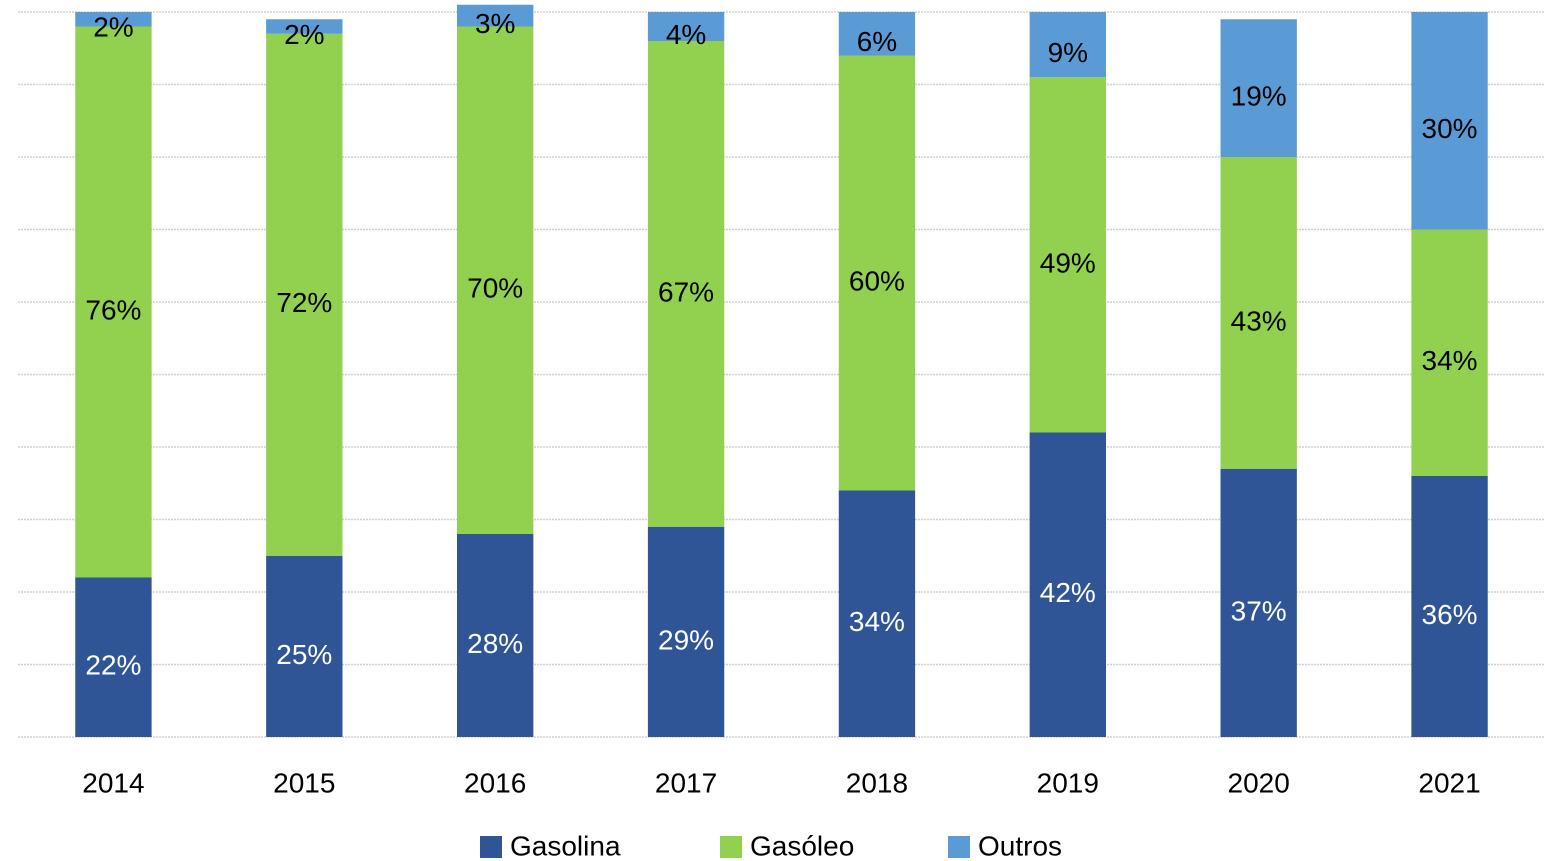 The width and height of the screenshot is (1565, 861). I want to click on data-label: 30%, so click(1450, 128).